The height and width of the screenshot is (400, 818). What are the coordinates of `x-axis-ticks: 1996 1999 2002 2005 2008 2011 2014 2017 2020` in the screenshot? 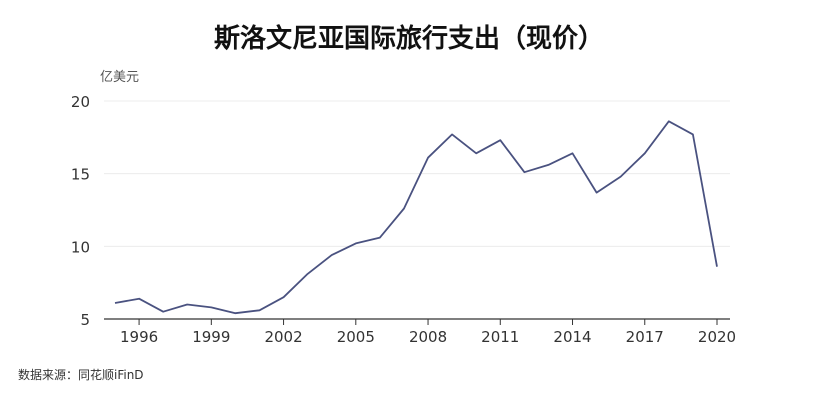 It's located at (428, 332).